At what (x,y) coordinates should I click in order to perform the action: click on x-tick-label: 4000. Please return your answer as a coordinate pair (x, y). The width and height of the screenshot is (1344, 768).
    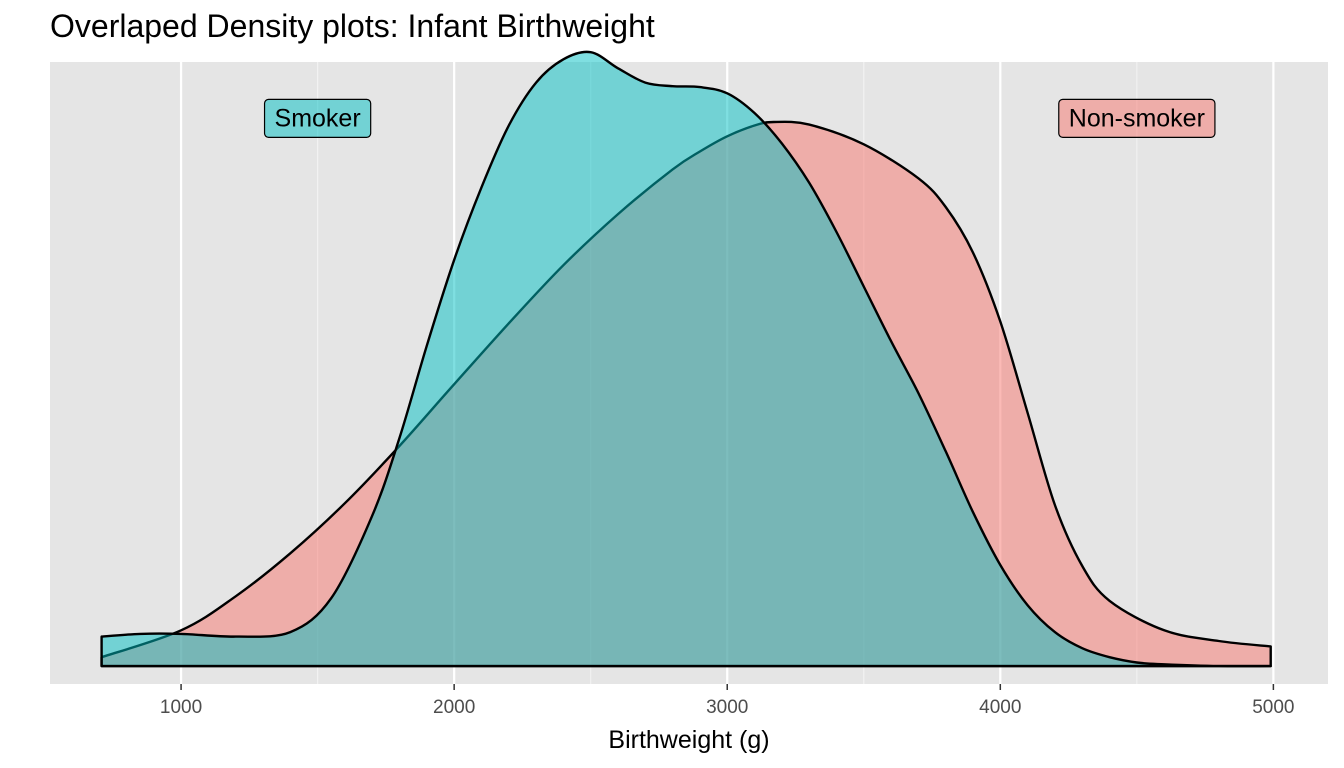
    Looking at the image, I should click on (1000, 707).